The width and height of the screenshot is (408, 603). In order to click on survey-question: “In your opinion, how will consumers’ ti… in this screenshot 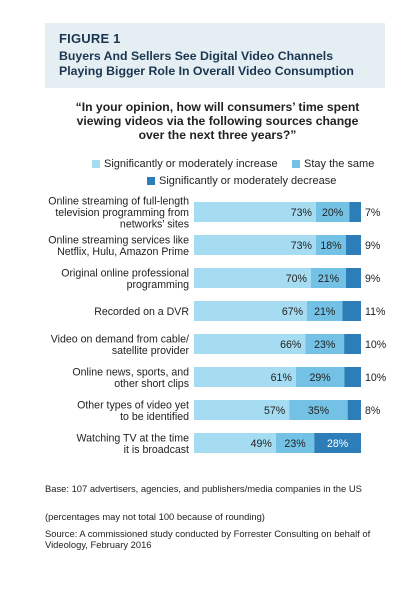, I will do `click(217, 121)`.